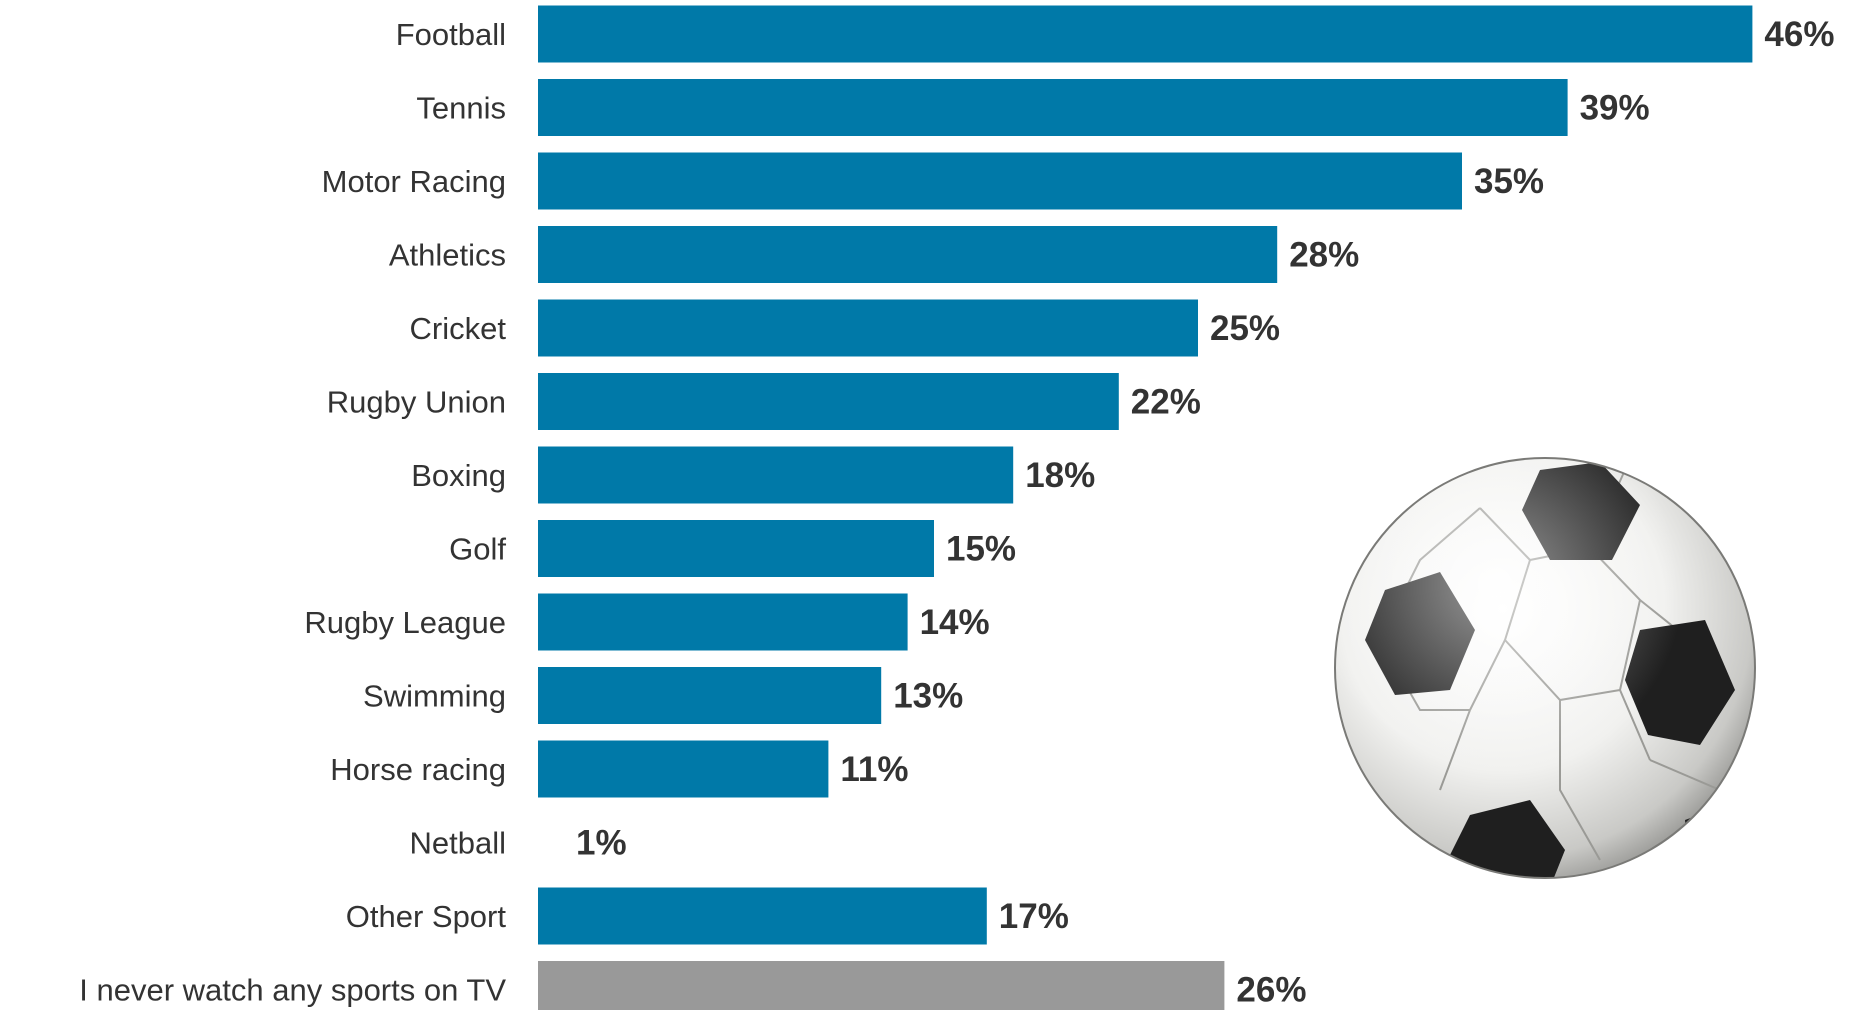  I want to click on bar-athletics, so click(908, 254).